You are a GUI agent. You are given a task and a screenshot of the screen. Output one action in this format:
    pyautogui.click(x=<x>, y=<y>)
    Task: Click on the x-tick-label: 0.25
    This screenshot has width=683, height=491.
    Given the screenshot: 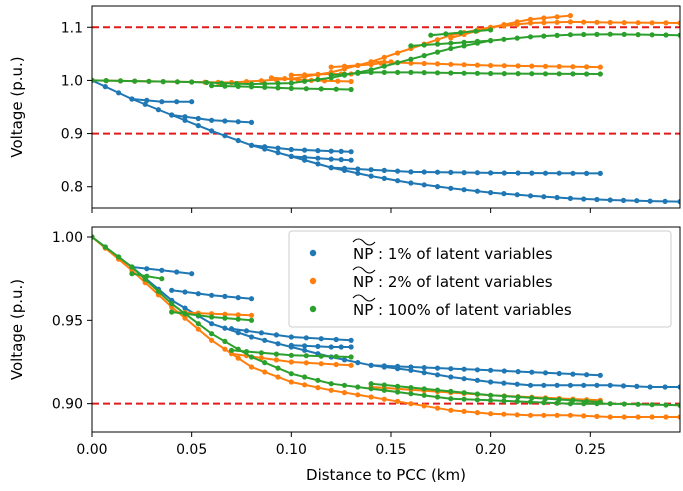 What is the action you would take?
    pyautogui.click(x=590, y=450)
    